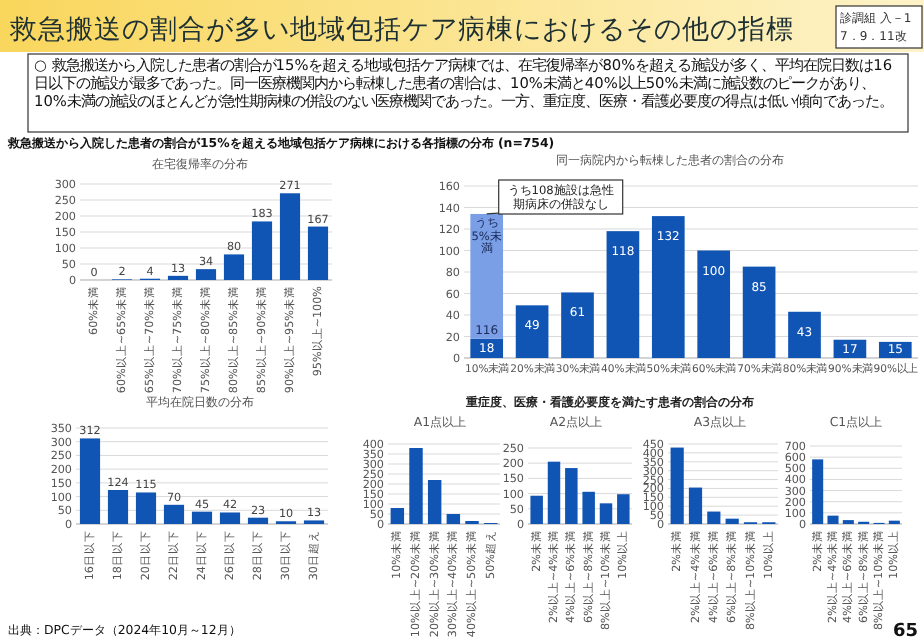 The height and width of the screenshot is (640, 924). What do you see at coordinates (401, 30) in the screenshot?
I see `text: 救急搬送の割合が多い地域包括ケア病棟におけるその他の指標` at bounding box center [401, 30].